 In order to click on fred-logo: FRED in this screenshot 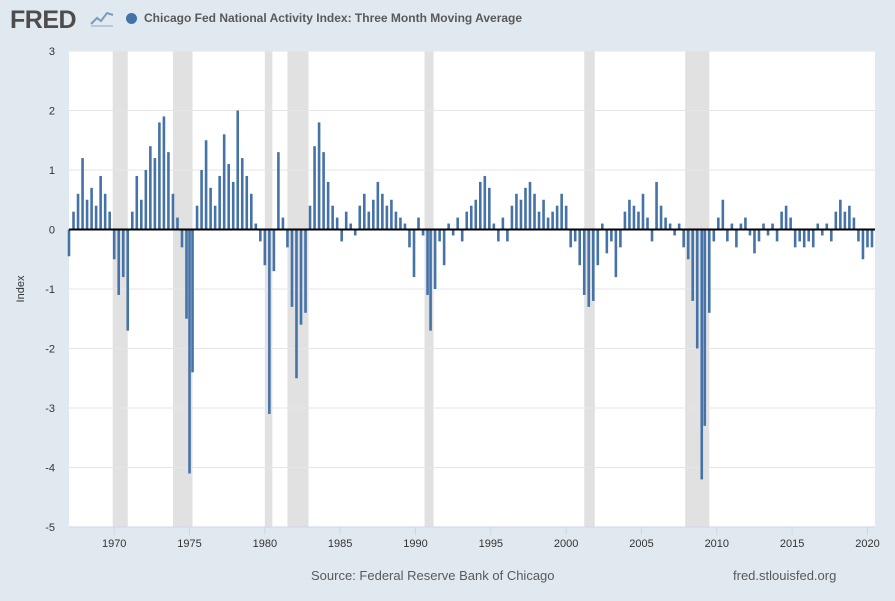, I will do `click(43, 20)`.